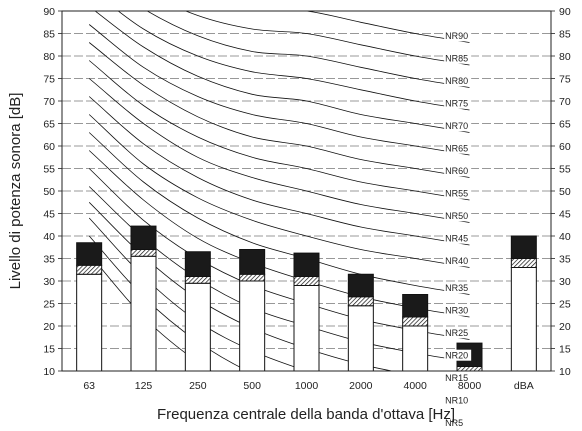 Image resolution: width=582 pixels, height=431 pixels. I want to click on nr-curve-label: NR25, so click(456, 333).